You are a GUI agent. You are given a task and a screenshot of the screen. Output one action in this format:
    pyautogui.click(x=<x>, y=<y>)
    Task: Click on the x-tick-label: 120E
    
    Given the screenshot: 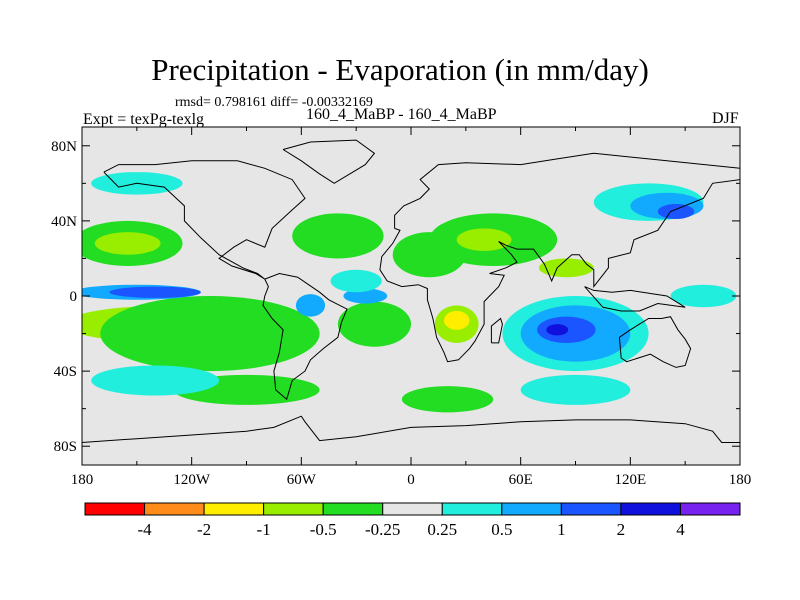 What is the action you would take?
    pyautogui.click(x=630, y=480)
    